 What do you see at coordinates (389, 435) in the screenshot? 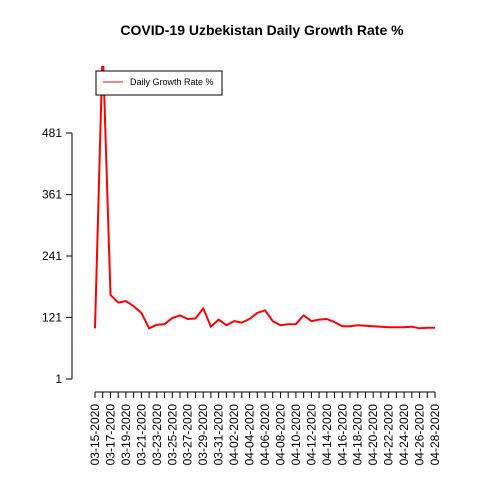
I see `x-tick-label: 04-22-2020` at bounding box center [389, 435].